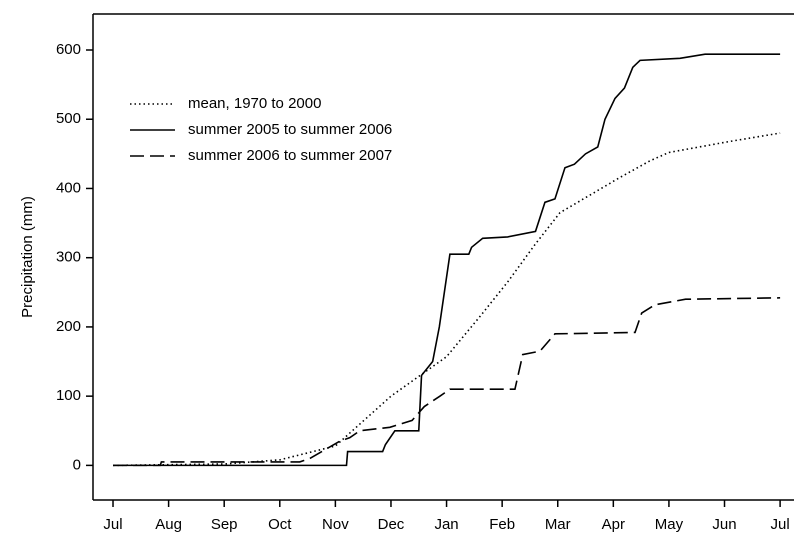 Image resolution: width=794 pixels, height=536 pixels. What do you see at coordinates (280, 524) in the screenshot?
I see `x-tick-label: Oct` at bounding box center [280, 524].